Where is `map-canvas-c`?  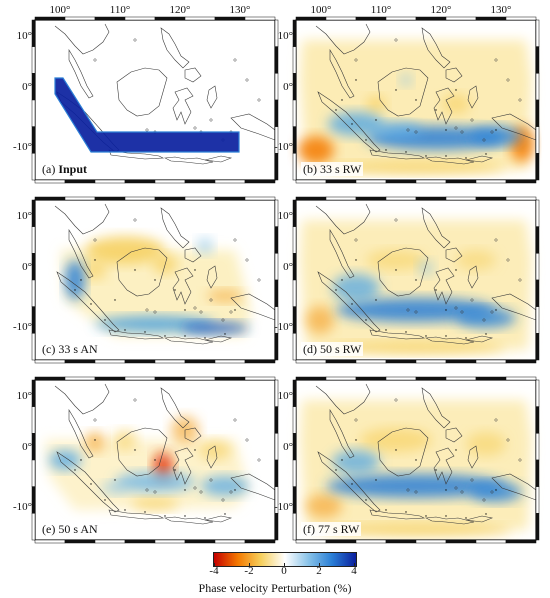 map-canvas-c is located at coordinates (155, 280).